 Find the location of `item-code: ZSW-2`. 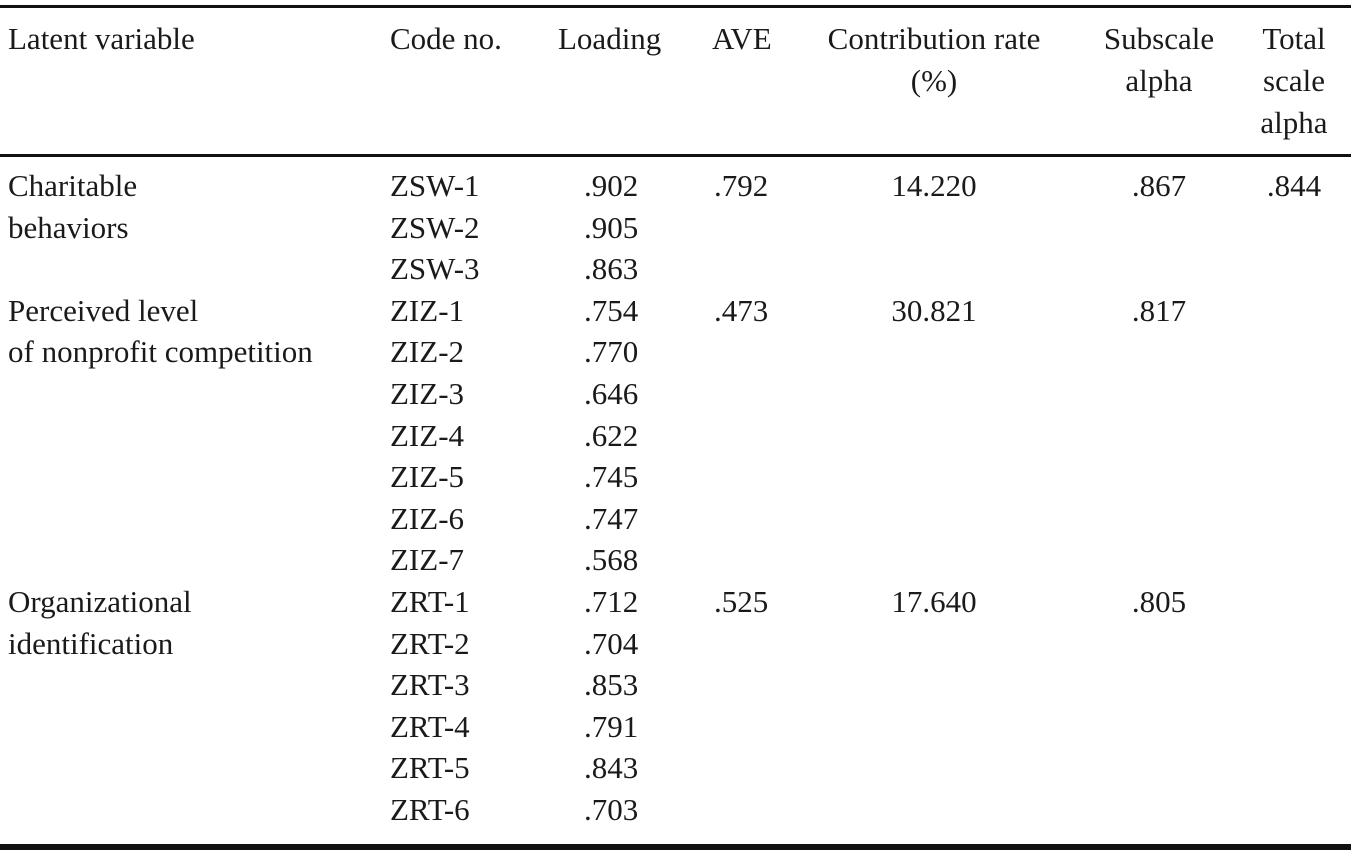

item-code: ZSW-2 is located at coordinates (435, 227).